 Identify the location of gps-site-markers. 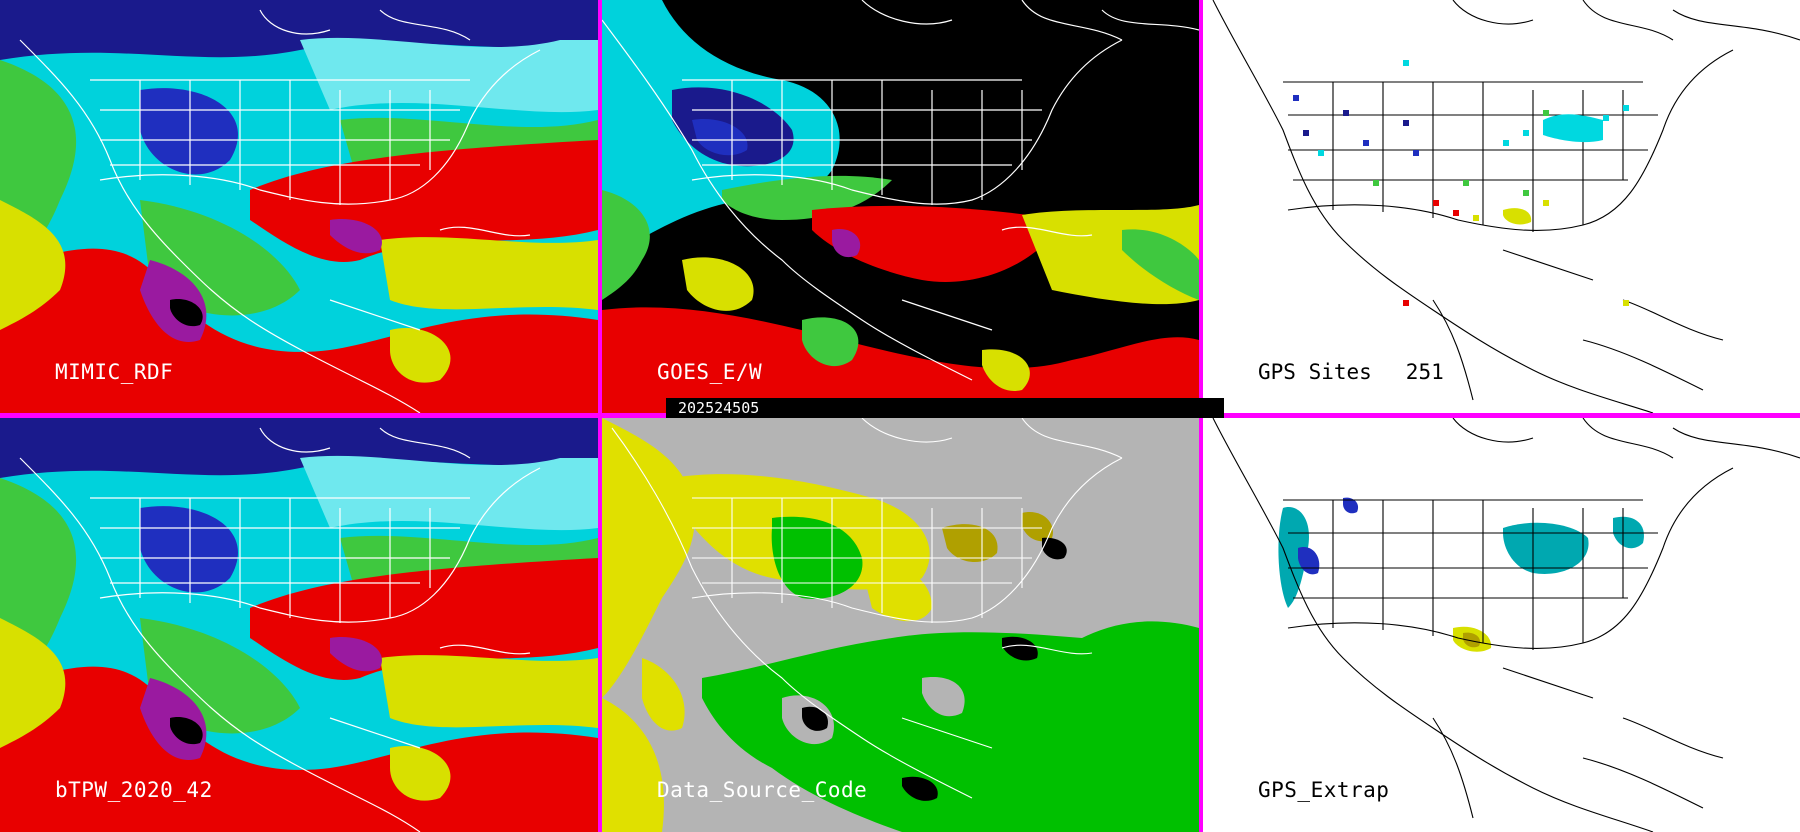
(1461, 183).